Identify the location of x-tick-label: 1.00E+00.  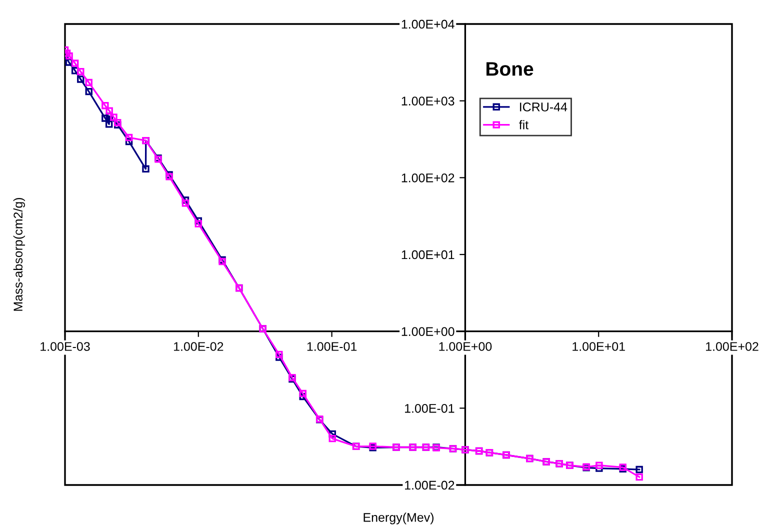
(465, 346).